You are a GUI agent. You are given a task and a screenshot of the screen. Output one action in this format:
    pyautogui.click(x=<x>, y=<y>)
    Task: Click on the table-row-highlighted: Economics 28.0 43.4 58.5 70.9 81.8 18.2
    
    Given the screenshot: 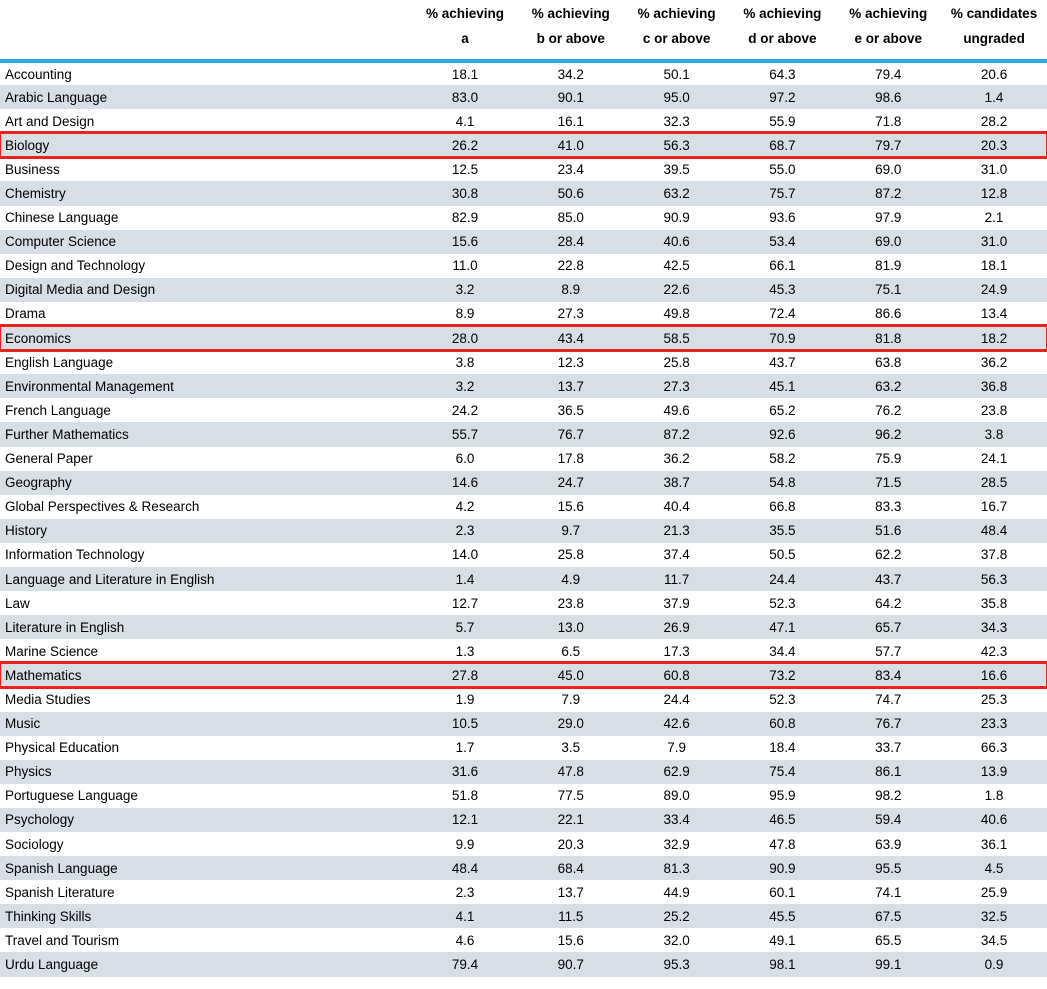 What is the action you would take?
    pyautogui.click(x=523, y=338)
    